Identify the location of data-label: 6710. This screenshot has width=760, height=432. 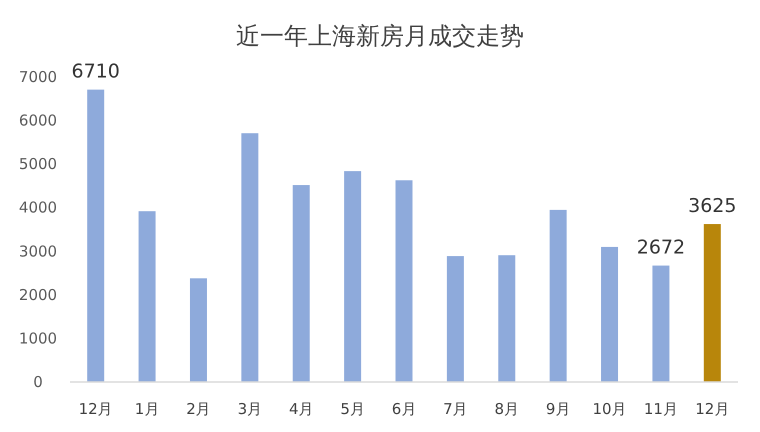
(96, 71).